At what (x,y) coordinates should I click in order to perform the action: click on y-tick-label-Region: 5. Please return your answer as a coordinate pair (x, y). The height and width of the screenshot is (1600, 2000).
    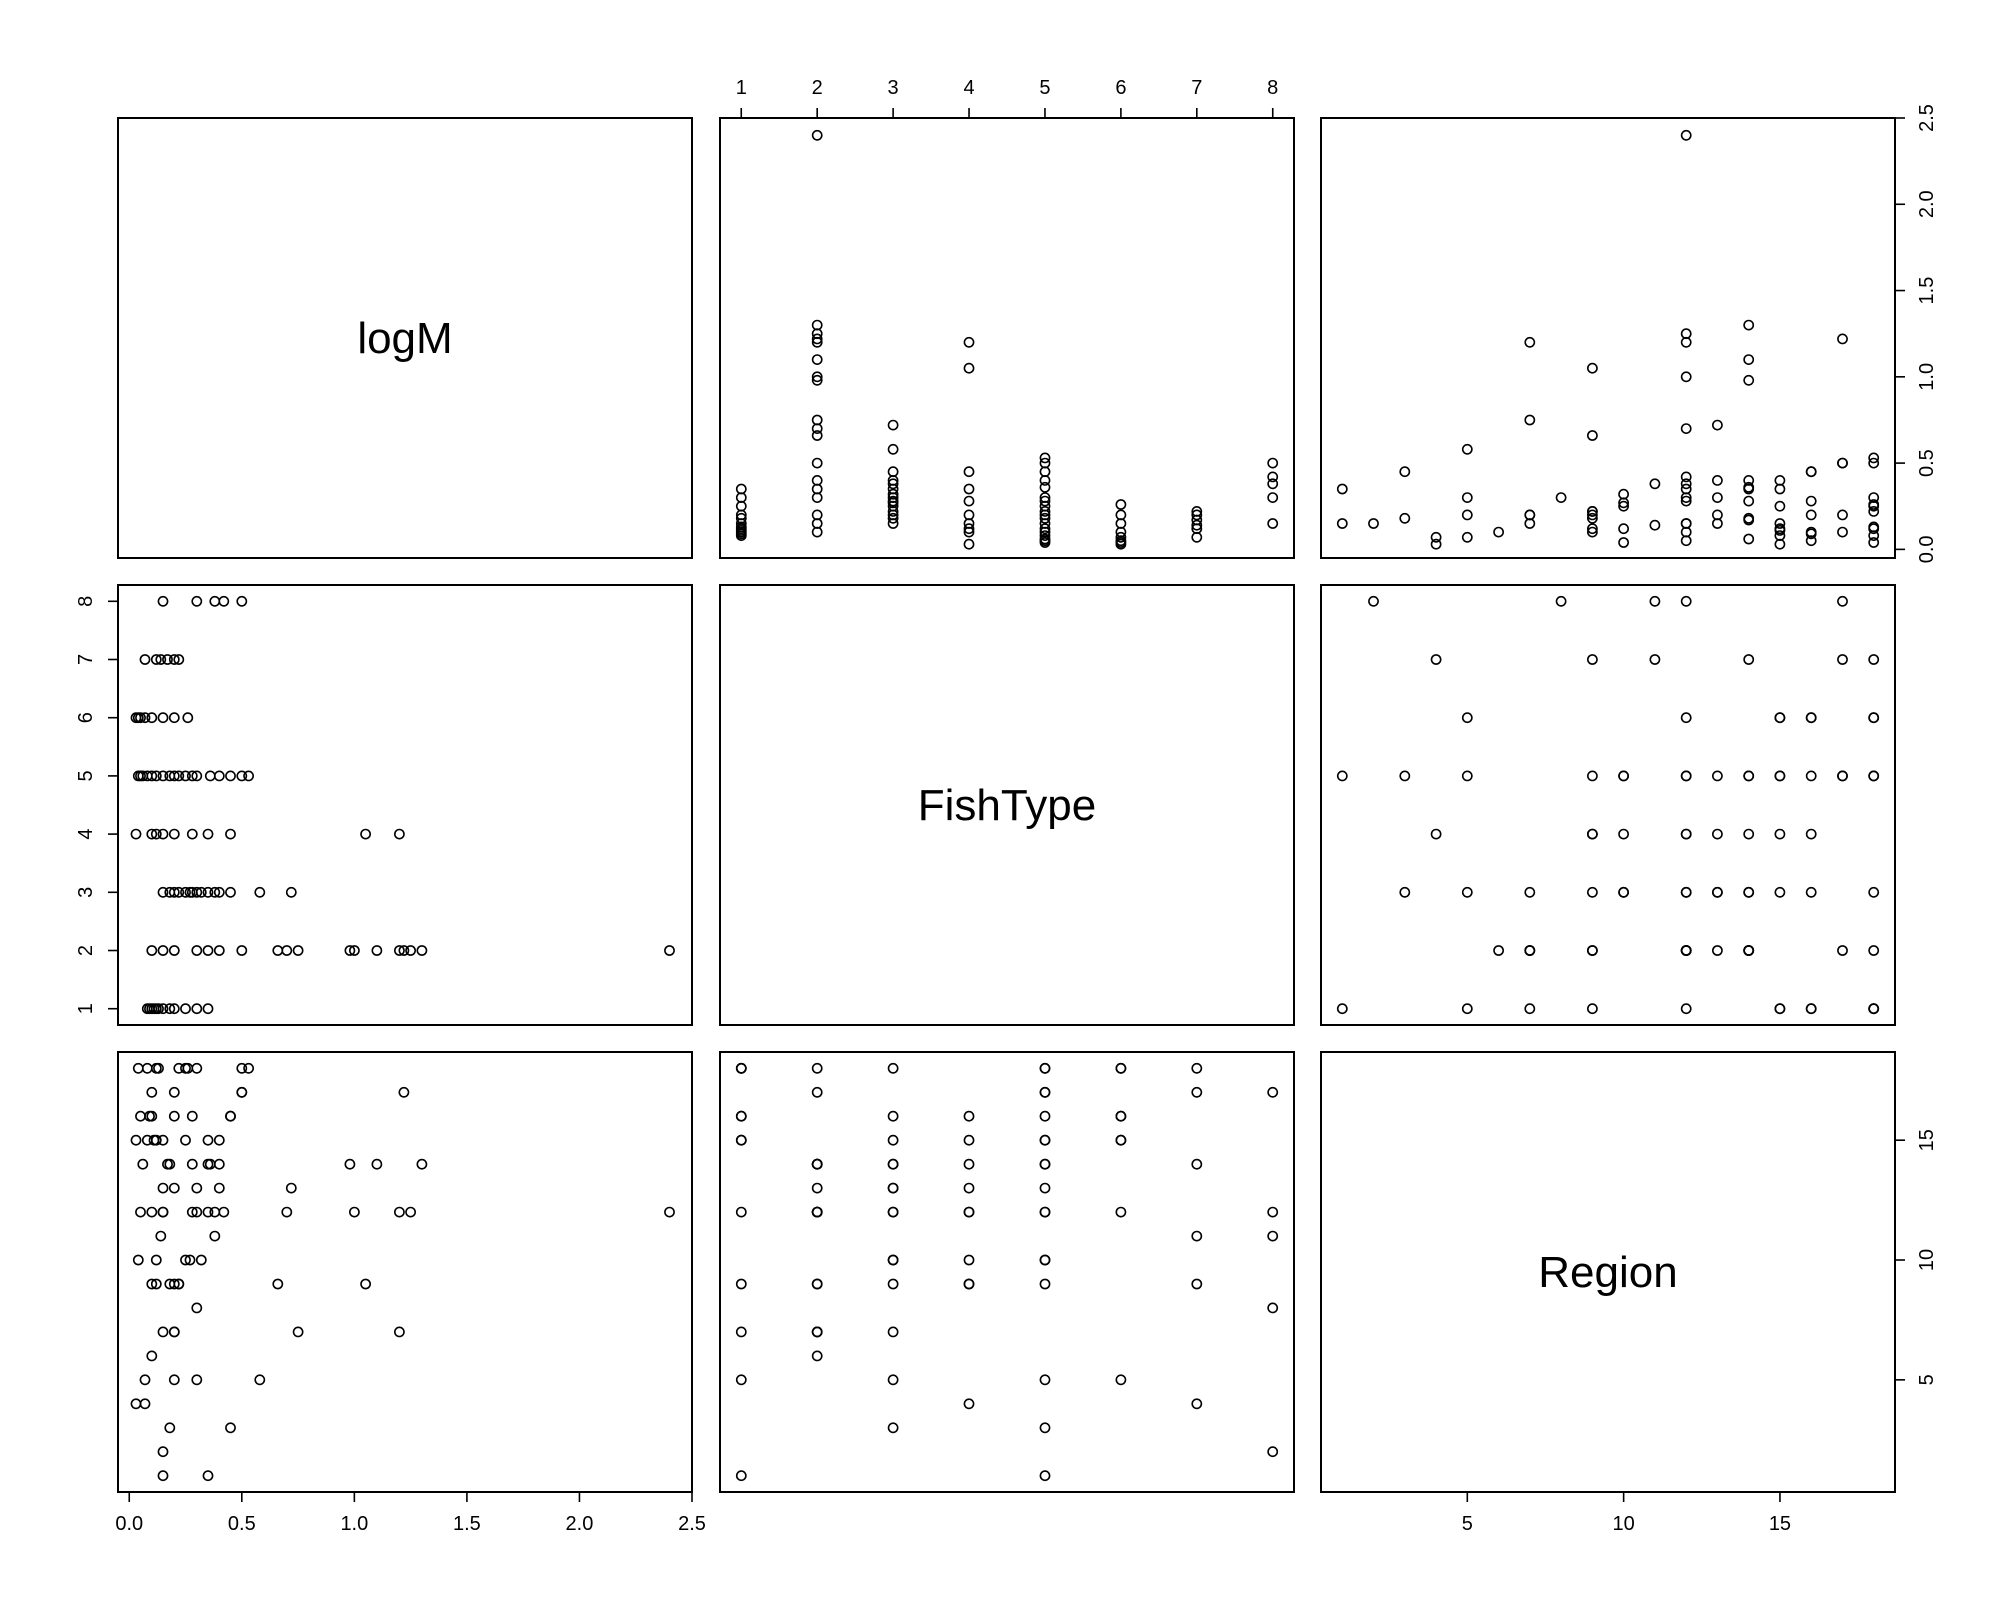
    Looking at the image, I should click on (1927, 1379).